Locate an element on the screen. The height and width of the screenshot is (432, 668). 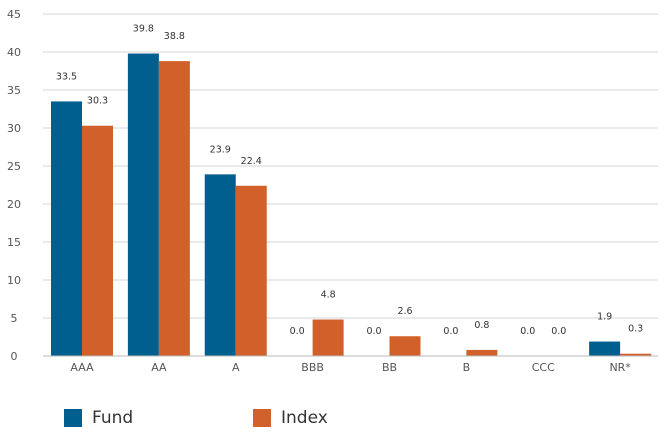
legend-item-index: Index is located at coordinates (290, 418).